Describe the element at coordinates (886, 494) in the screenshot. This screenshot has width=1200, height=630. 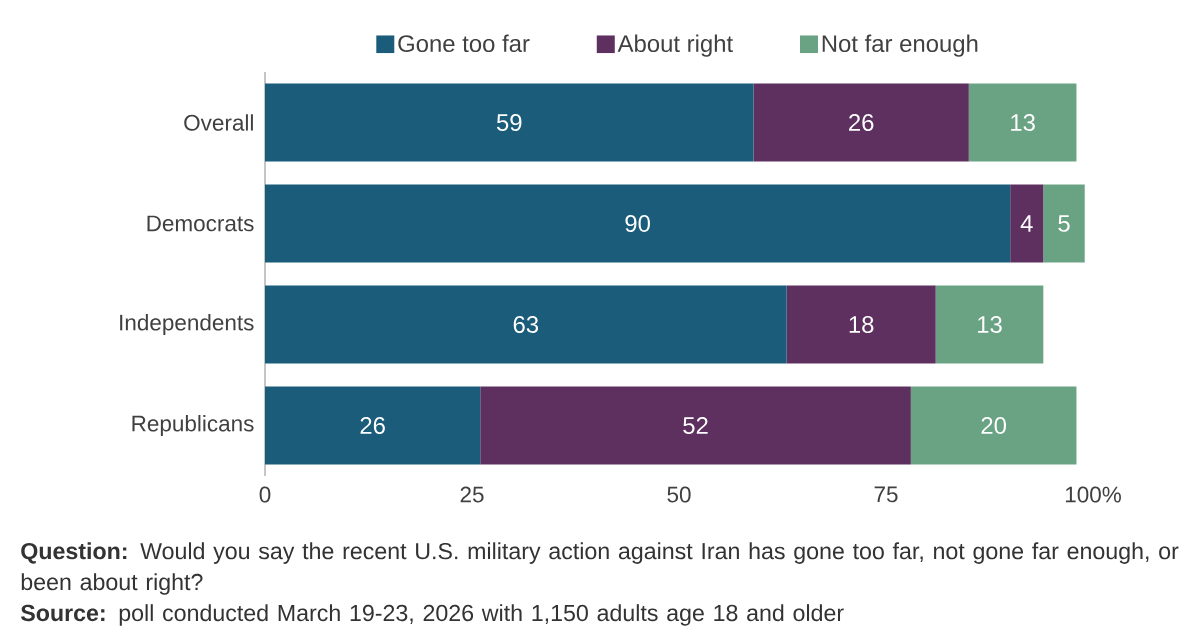
I see `x-tick-label: 75` at that location.